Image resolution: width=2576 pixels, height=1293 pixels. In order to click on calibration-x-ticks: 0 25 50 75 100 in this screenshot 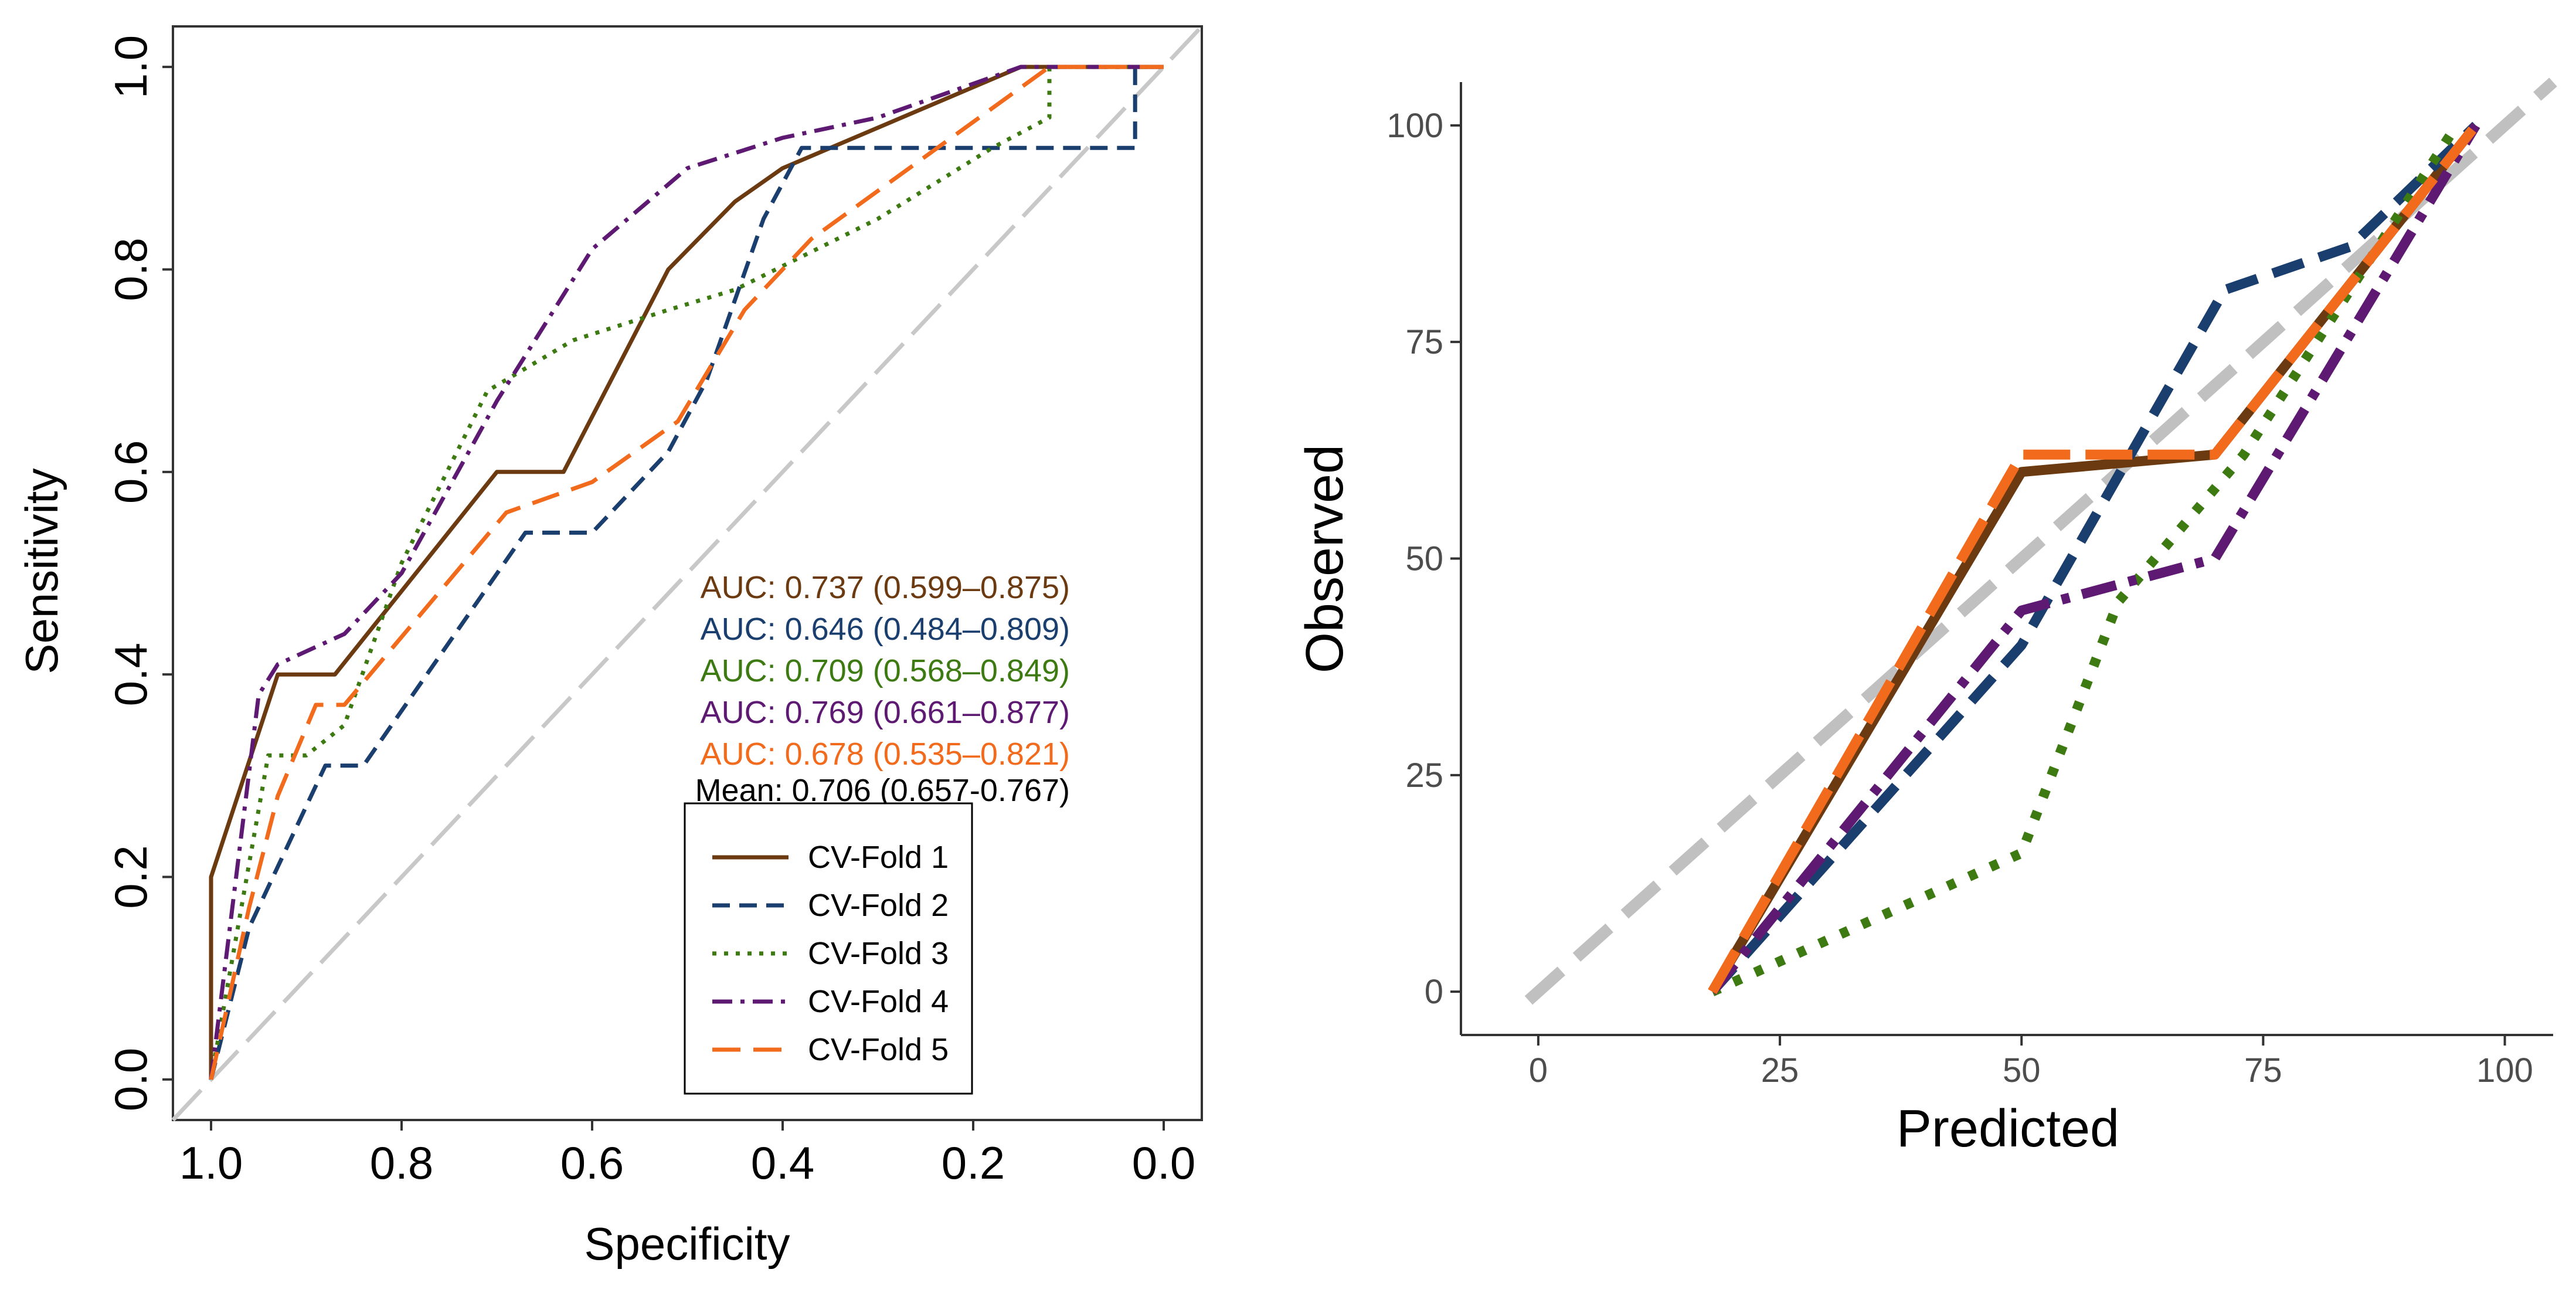, I will do `click(2031, 1062)`.